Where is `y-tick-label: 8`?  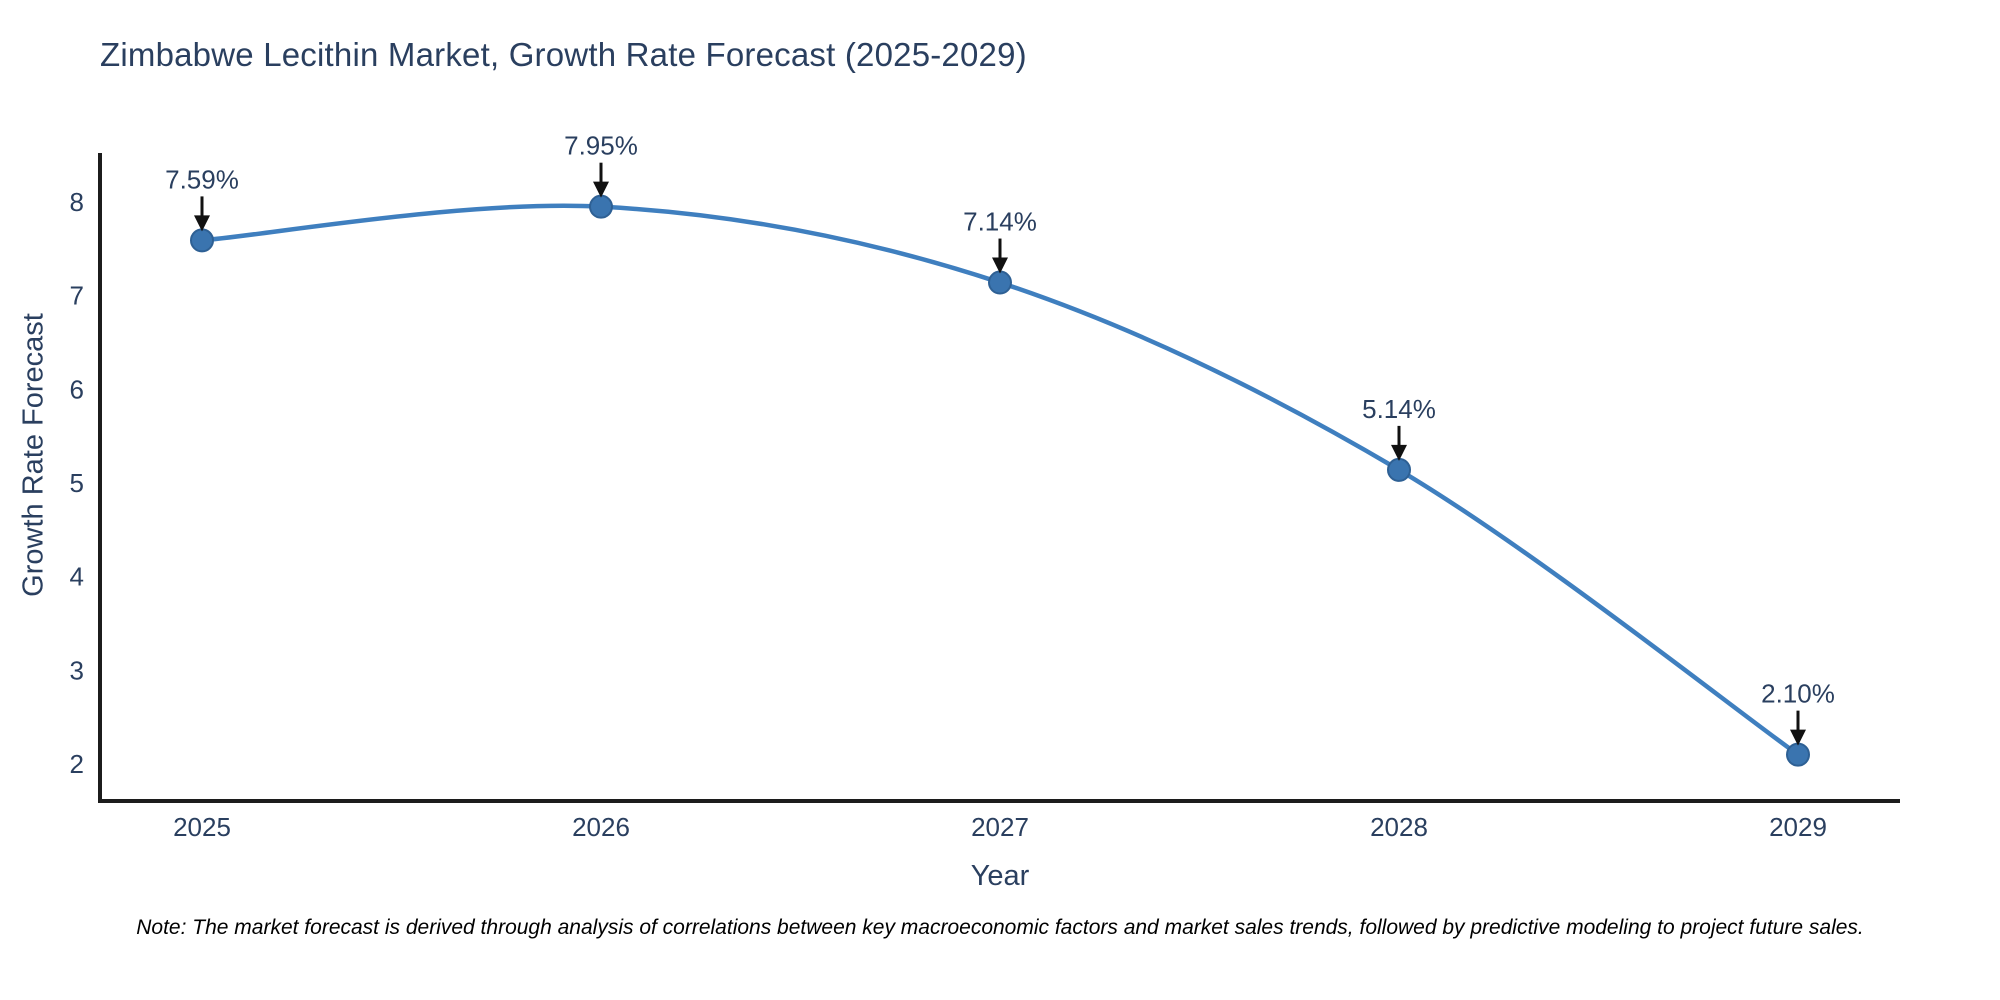 y-tick-label: 8 is located at coordinates (77, 202).